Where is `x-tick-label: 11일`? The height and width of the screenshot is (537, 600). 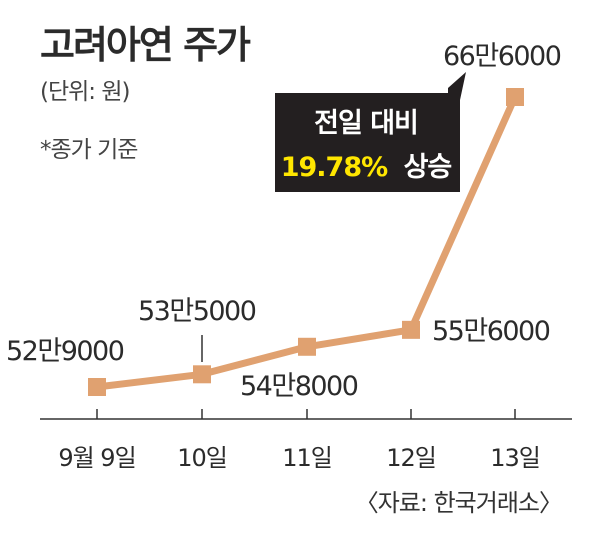 x-tick-label: 11일 is located at coordinates (307, 458).